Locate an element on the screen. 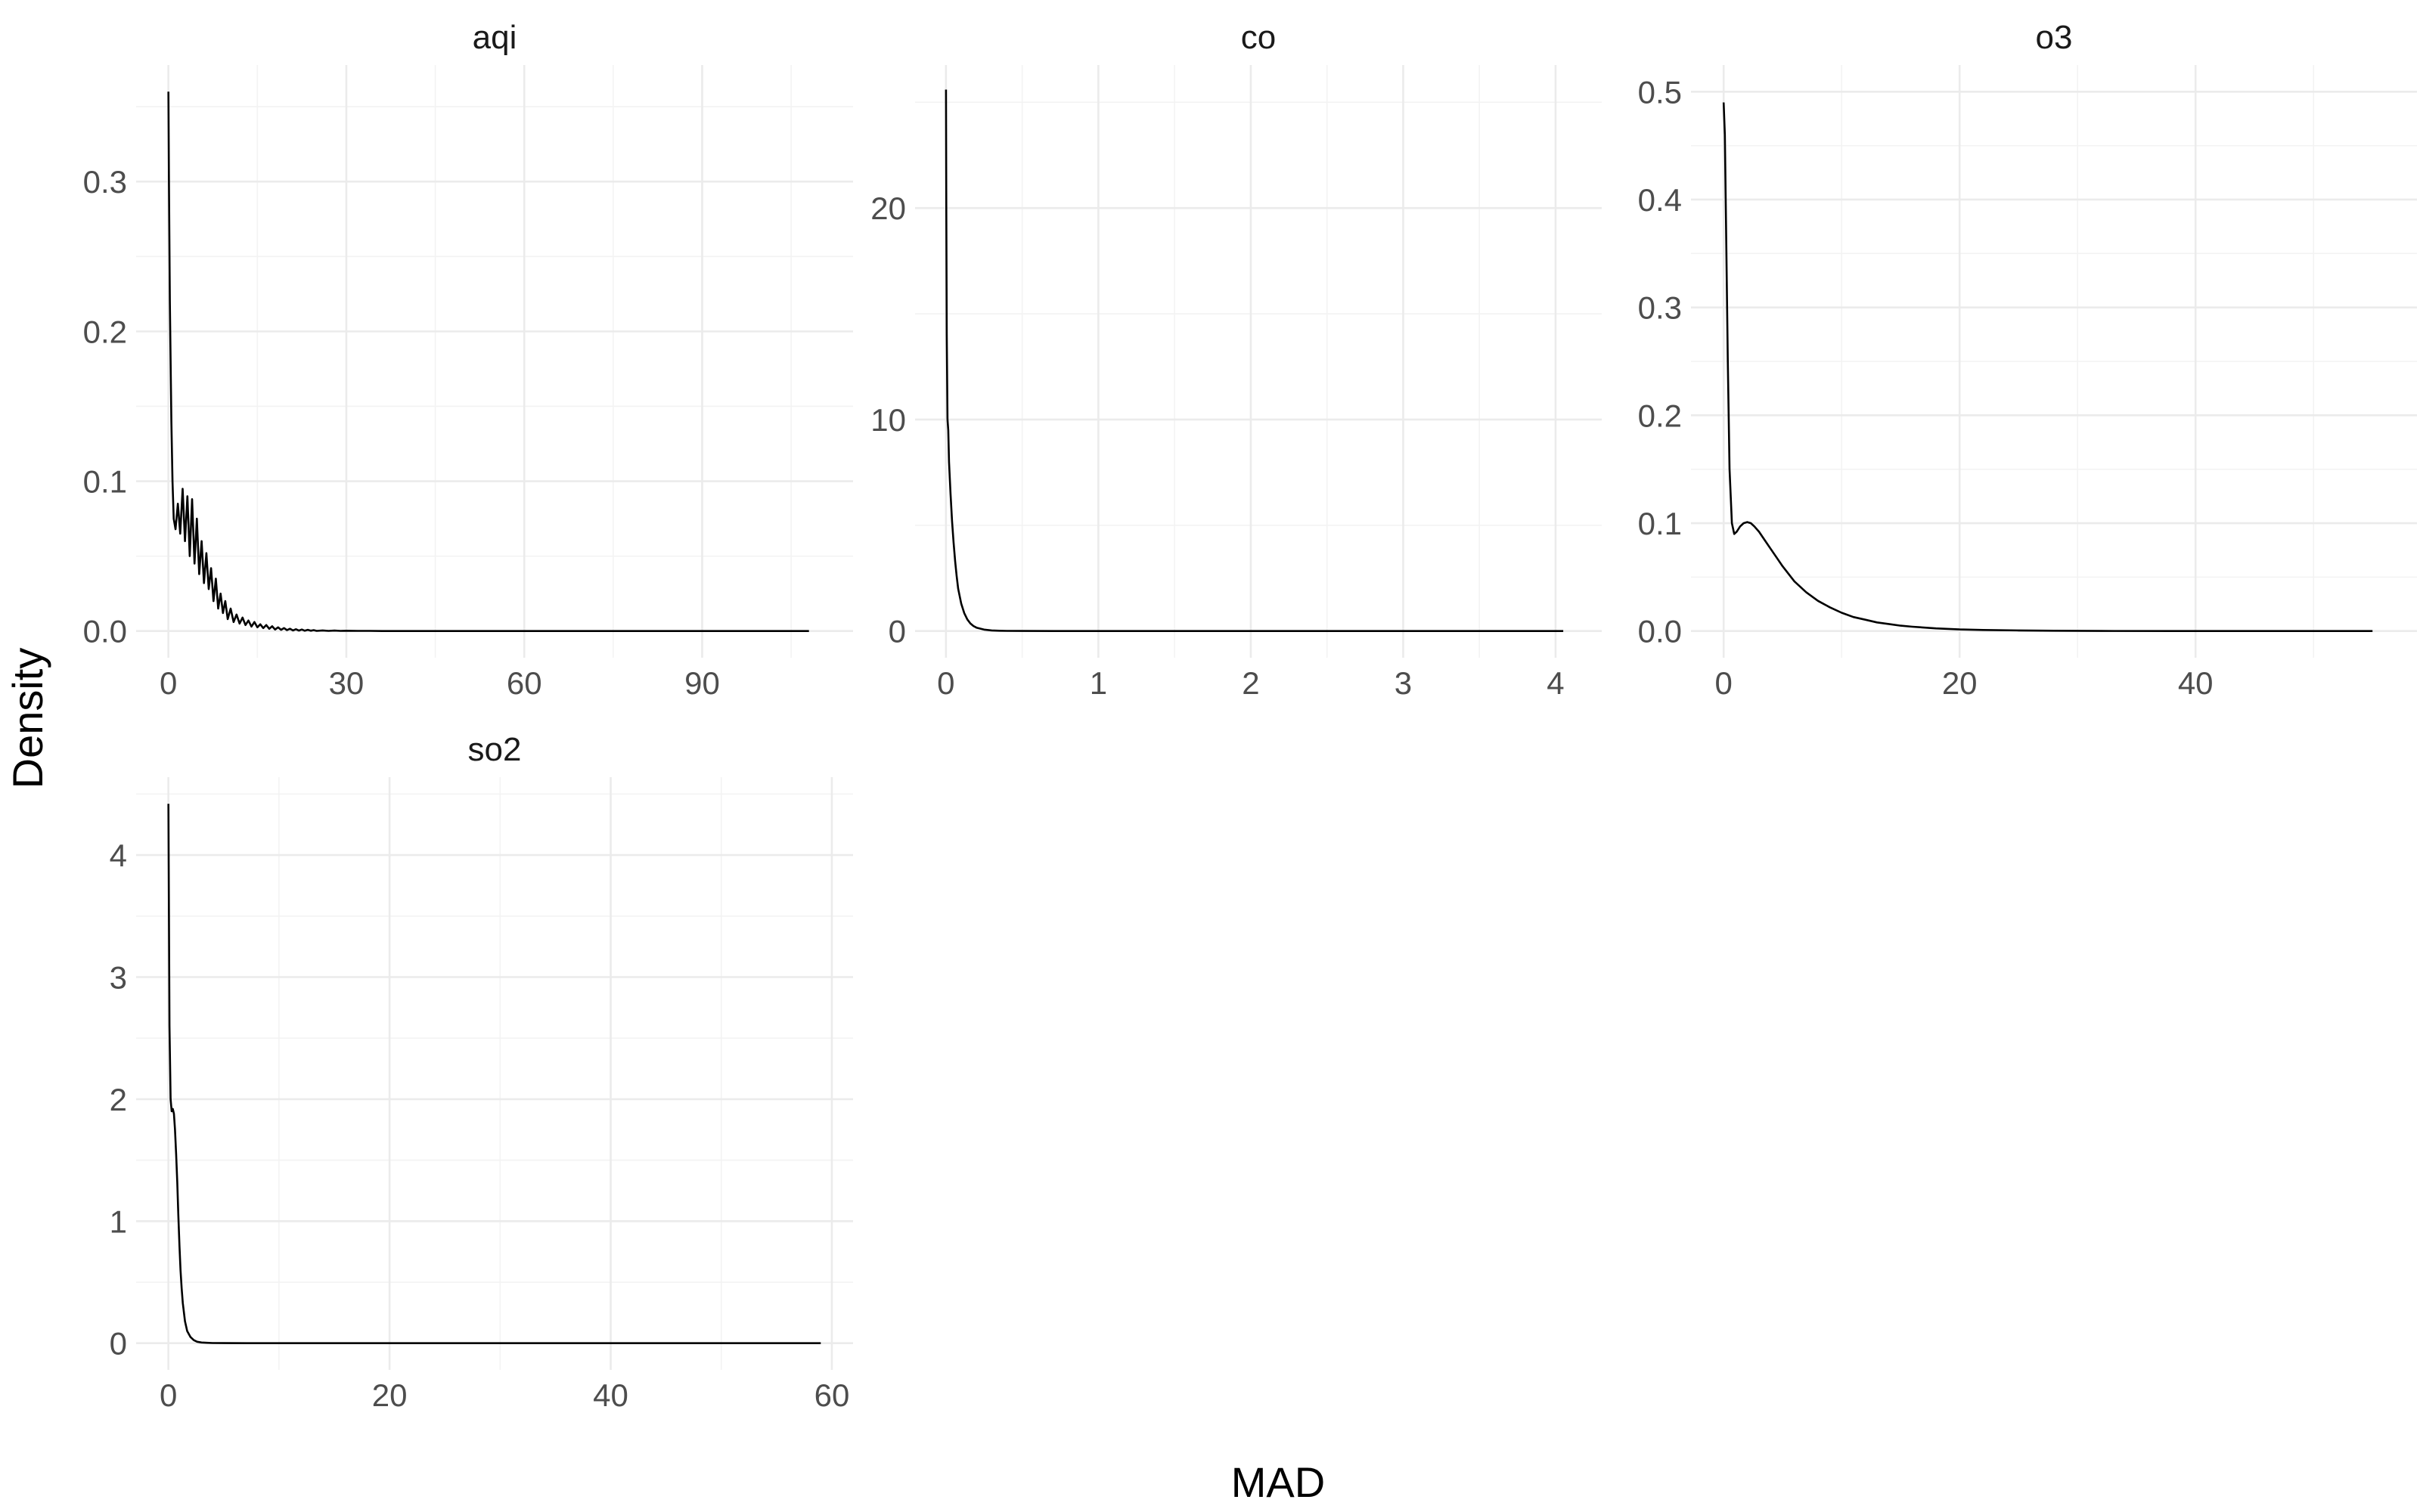  panel-aqi: 0 30 60 90 0.0 0.1 0.2 0.3 aqi is located at coordinates (468, 360).